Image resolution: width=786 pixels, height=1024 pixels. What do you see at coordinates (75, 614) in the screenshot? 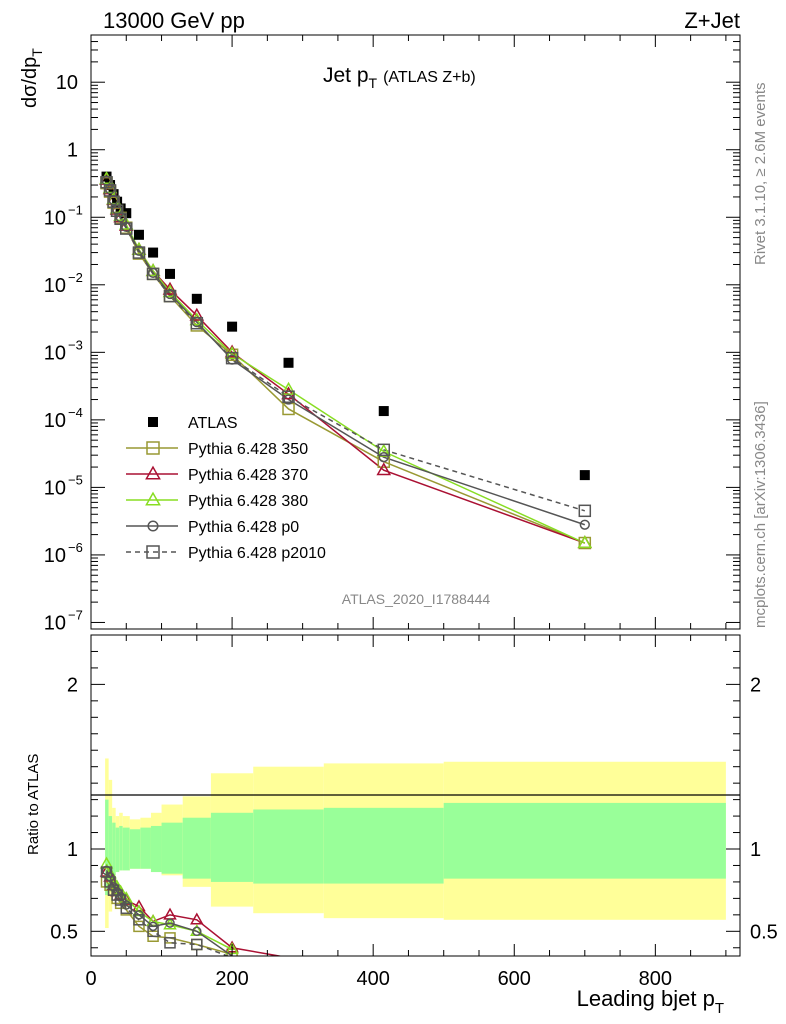
I see `y-tick-exponent: −7` at bounding box center [75, 614].